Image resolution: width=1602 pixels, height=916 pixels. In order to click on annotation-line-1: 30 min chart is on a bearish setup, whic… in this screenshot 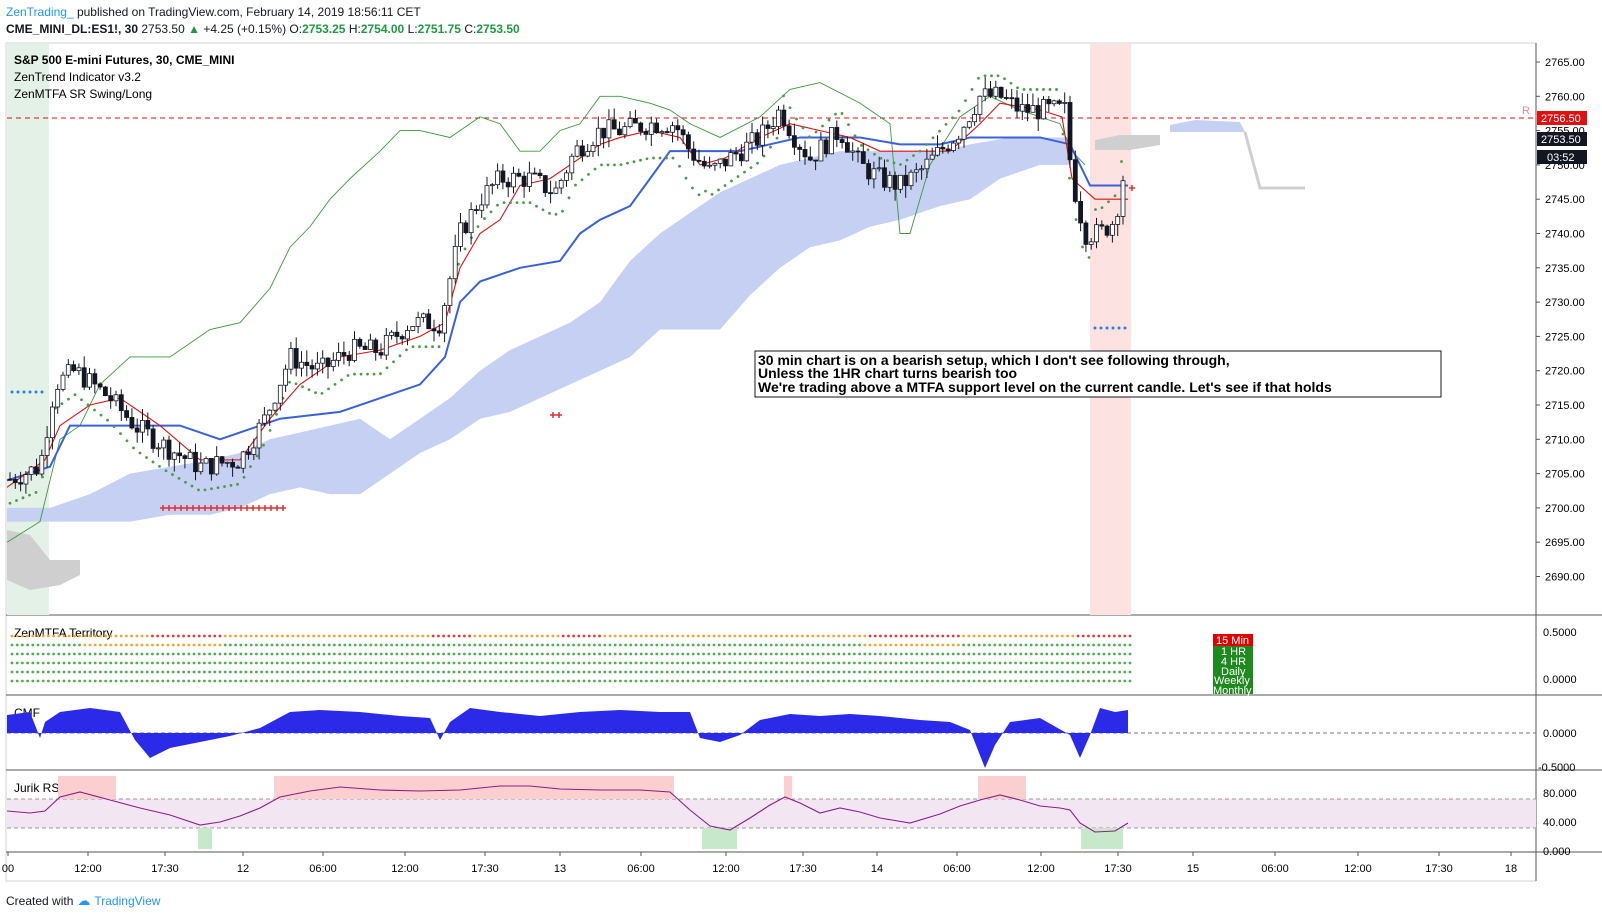, I will do `click(994, 360)`.